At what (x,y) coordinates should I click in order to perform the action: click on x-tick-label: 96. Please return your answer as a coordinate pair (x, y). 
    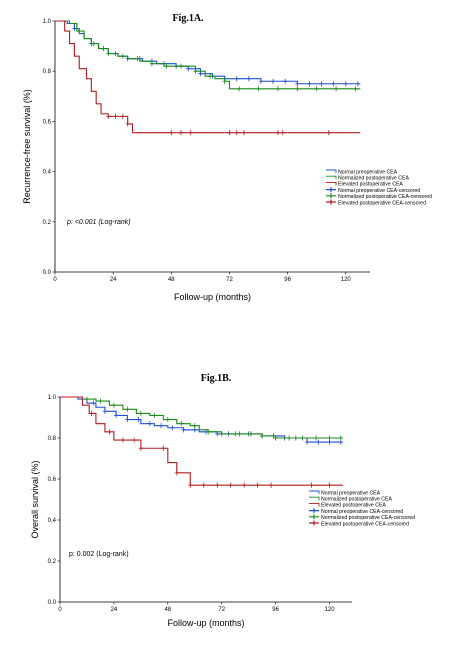
    Looking at the image, I should click on (275, 610).